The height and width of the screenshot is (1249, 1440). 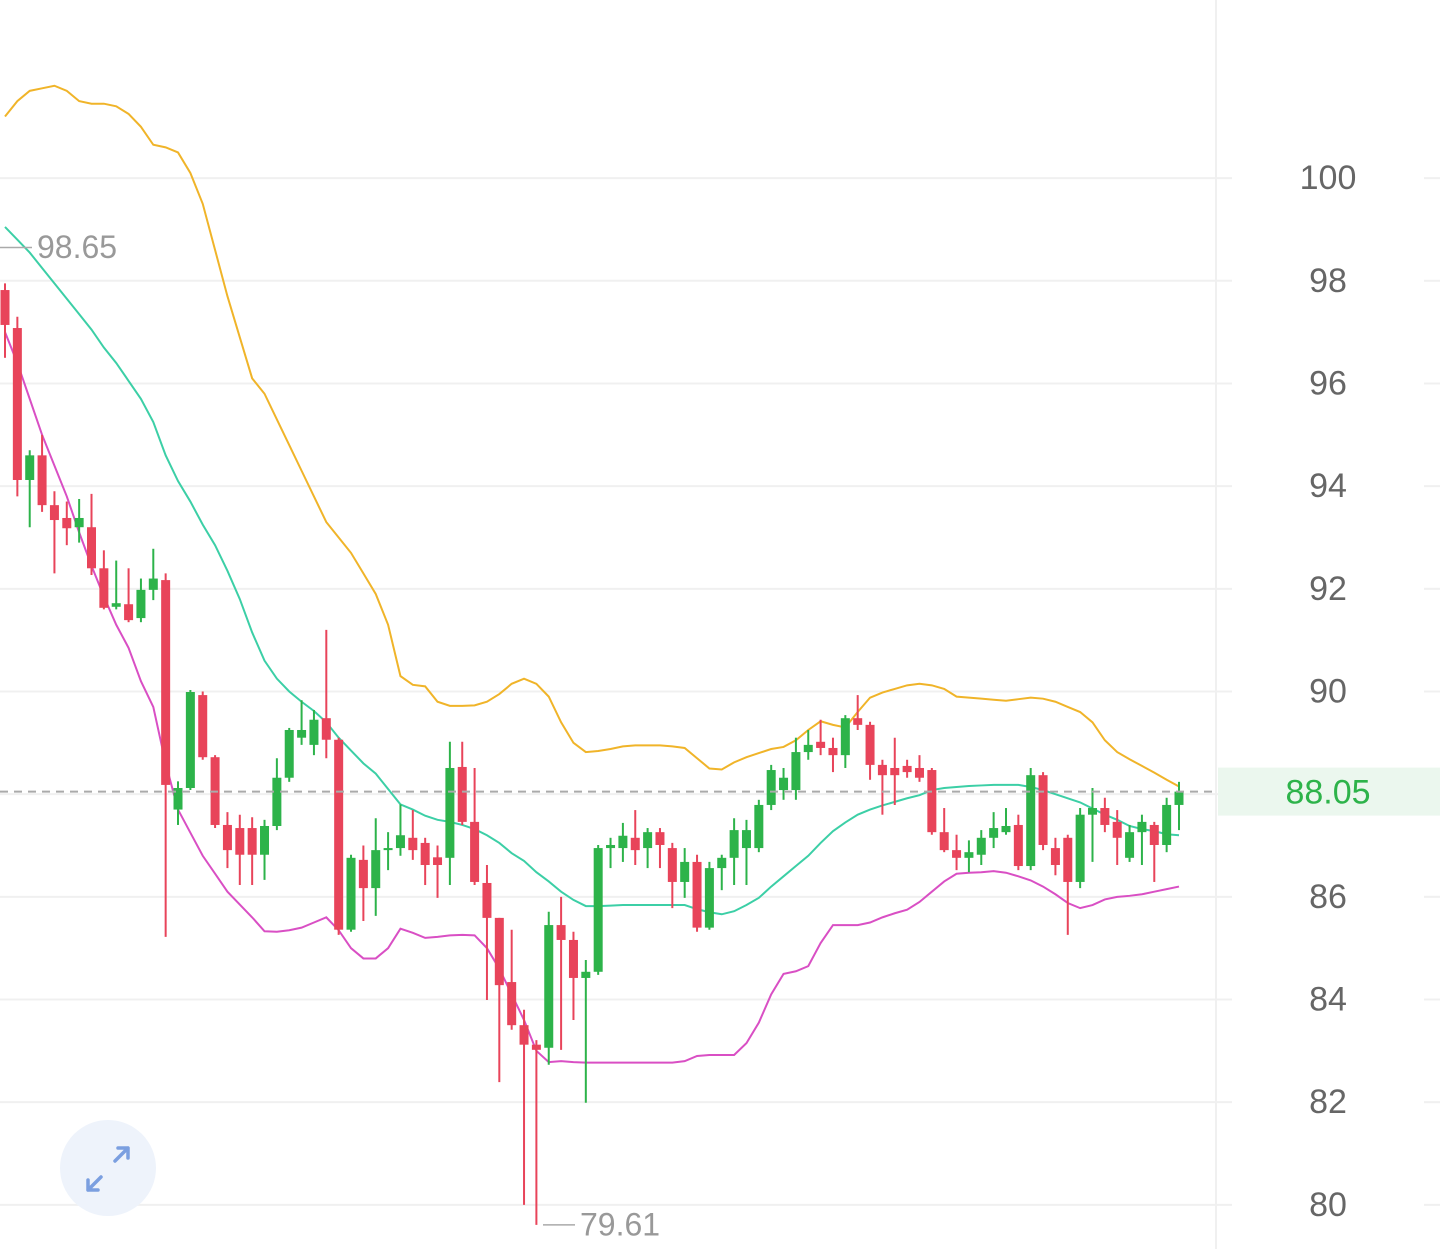 What do you see at coordinates (1328, 486) in the screenshot?
I see `y-tick-label: 94` at bounding box center [1328, 486].